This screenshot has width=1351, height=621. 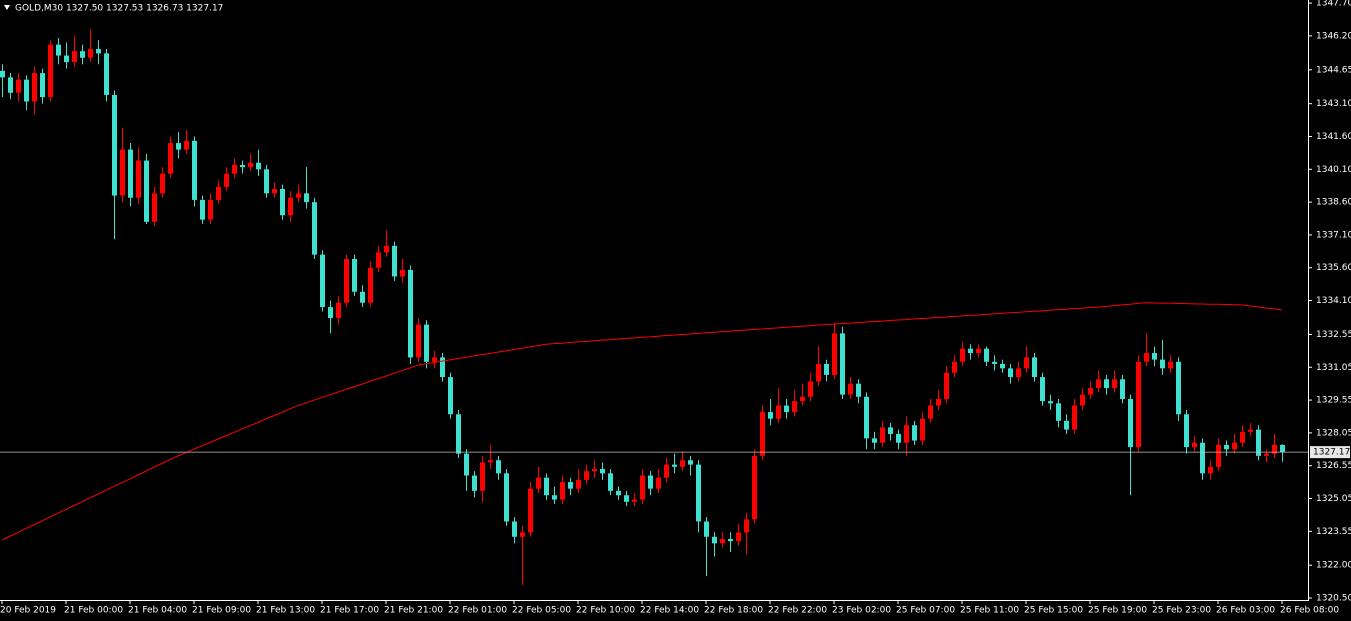 What do you see at coordinates (7, 7) in the screenshot?
I see `menu-arrow` at bounding box center [7, 7].